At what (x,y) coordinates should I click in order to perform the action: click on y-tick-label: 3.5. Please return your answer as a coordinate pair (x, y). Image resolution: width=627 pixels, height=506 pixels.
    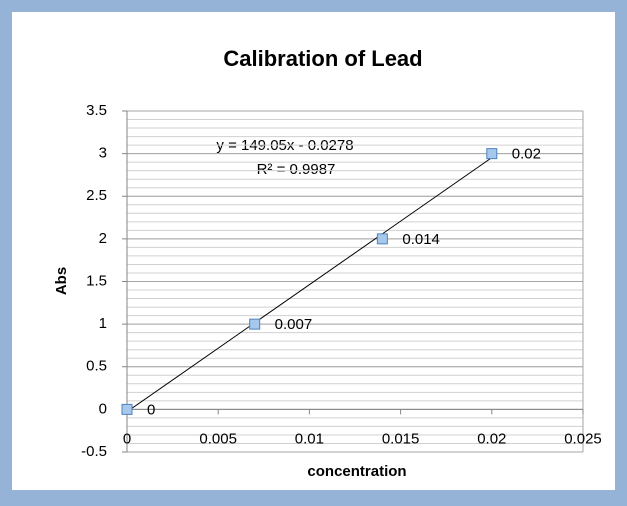
    Looking at the image, I should click on (96, 110).